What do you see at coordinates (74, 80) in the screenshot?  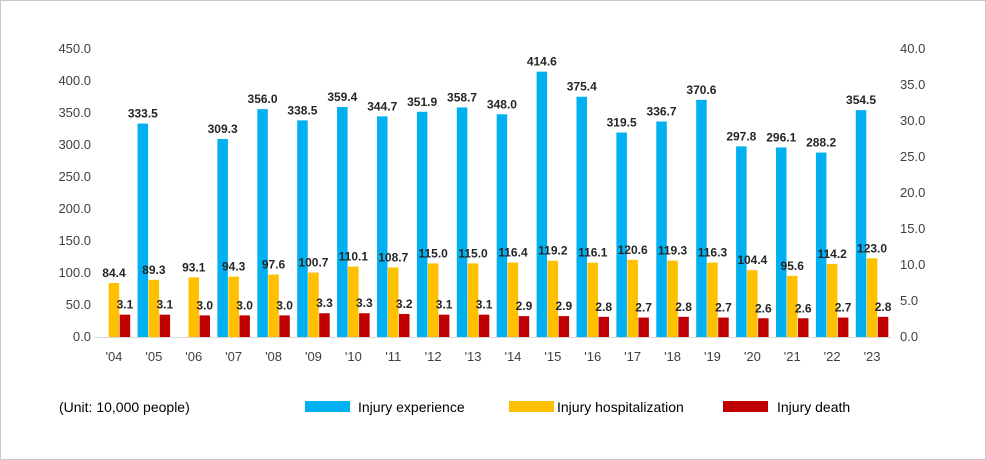 I see `left-tick-label: 400.0` at bounding box center [74, 80].